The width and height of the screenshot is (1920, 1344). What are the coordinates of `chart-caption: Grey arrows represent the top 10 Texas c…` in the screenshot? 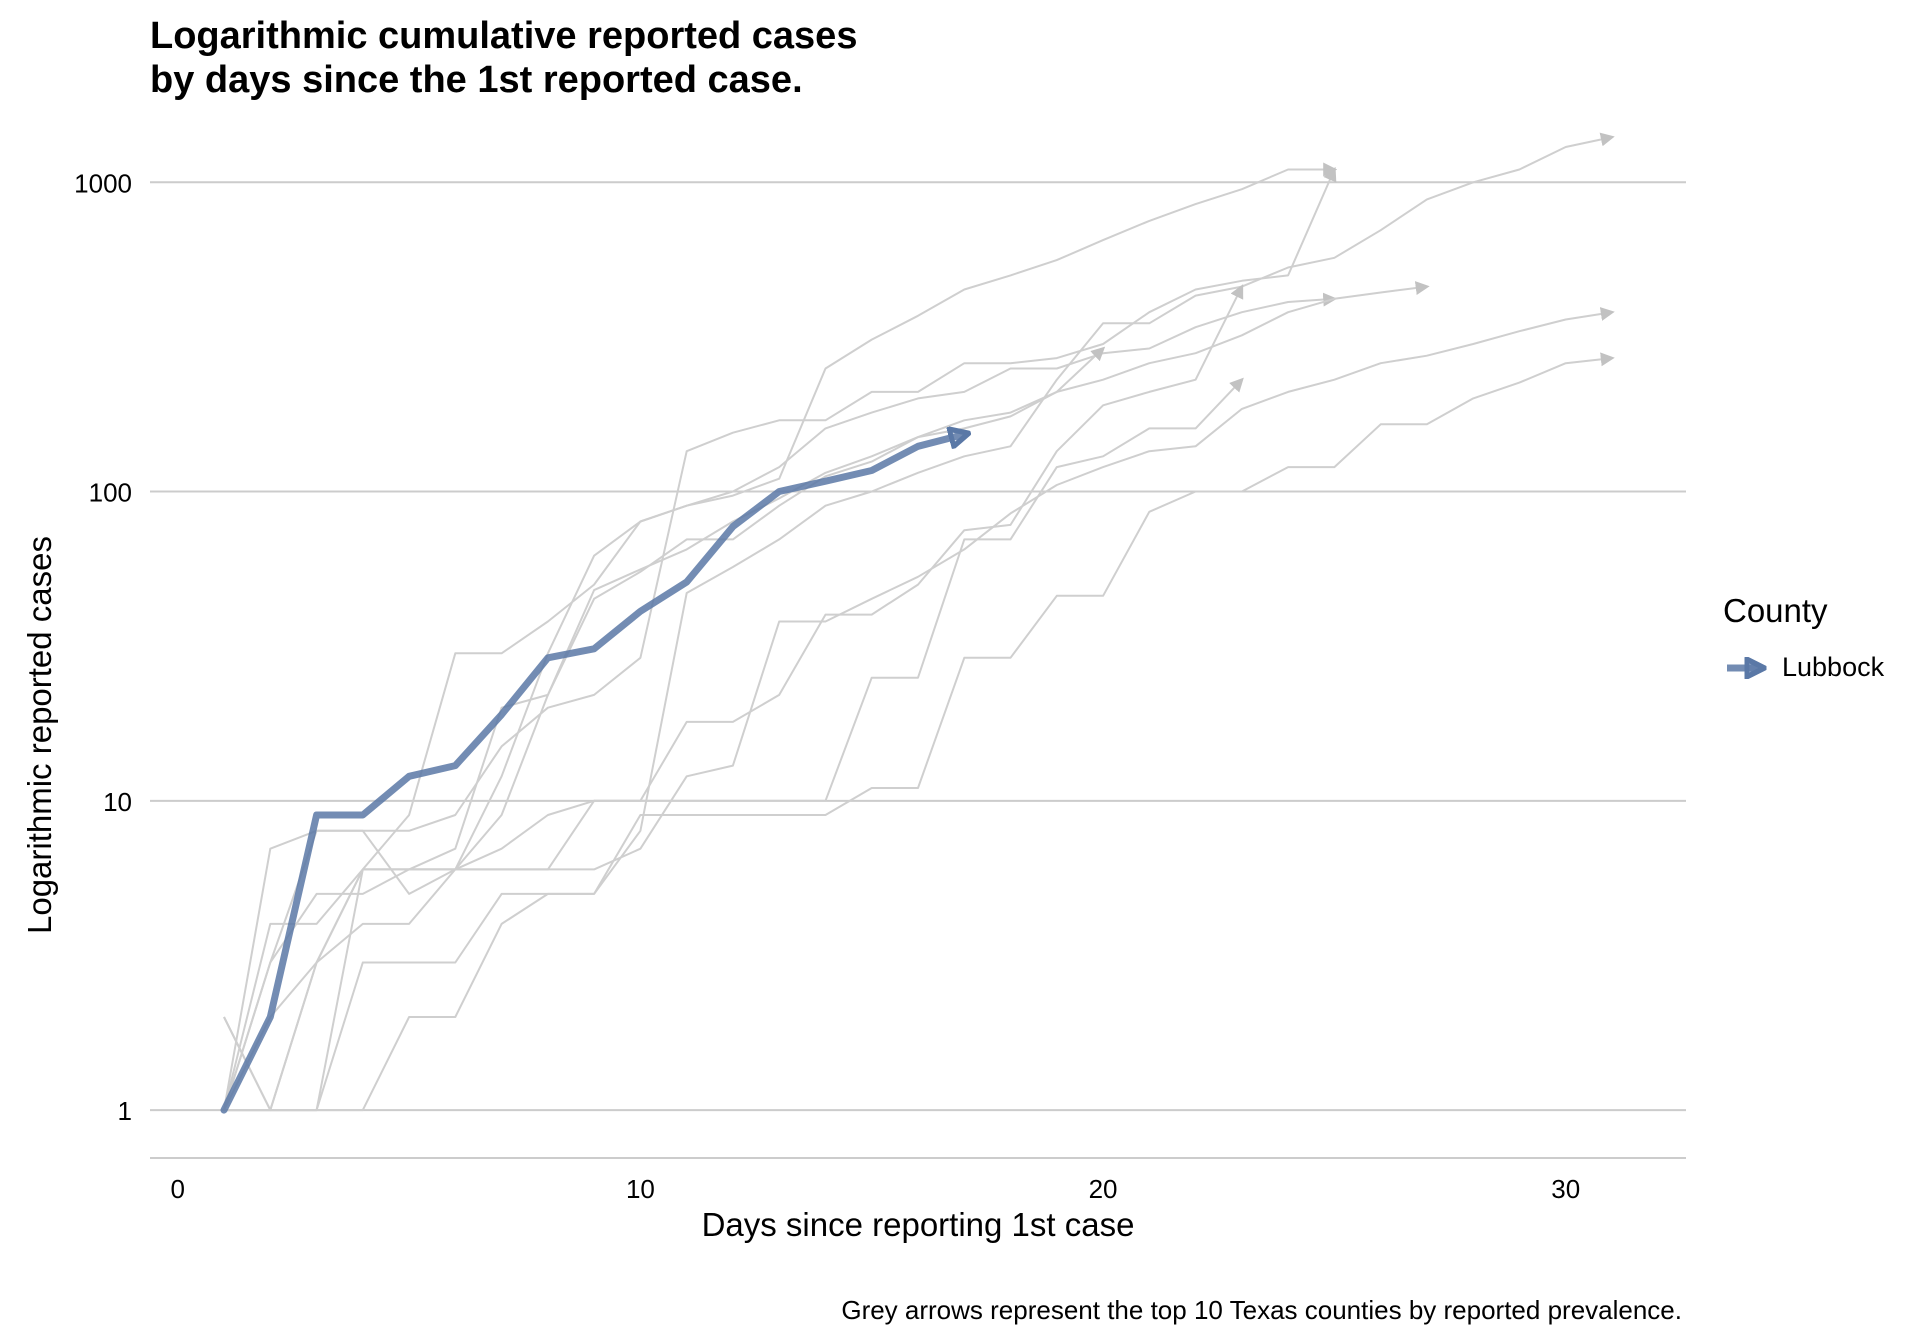 It's located at (1261, 1310).